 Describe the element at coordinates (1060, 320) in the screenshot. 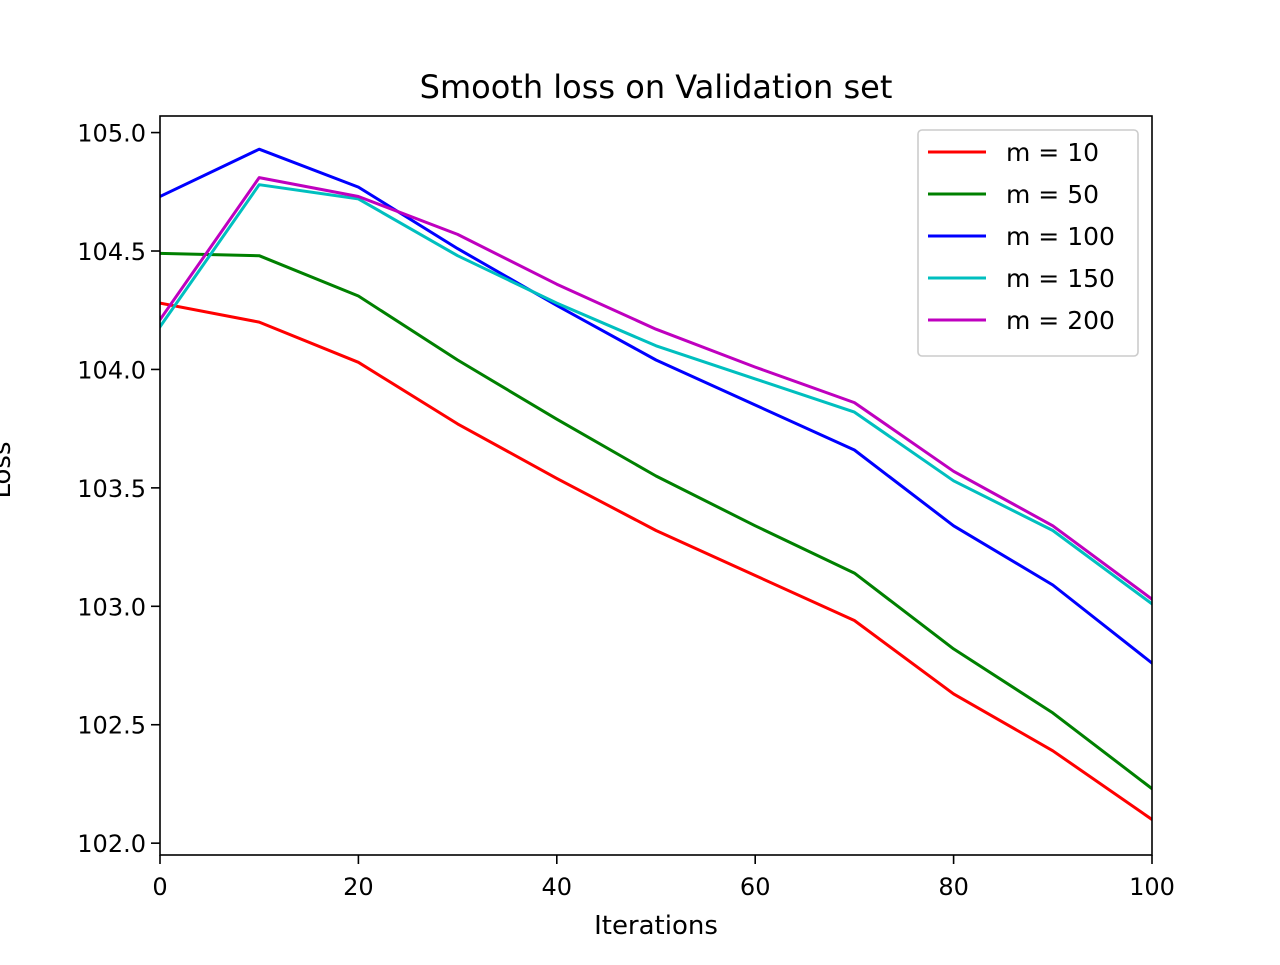

I see `legend-label-4: m = 200` at that location.